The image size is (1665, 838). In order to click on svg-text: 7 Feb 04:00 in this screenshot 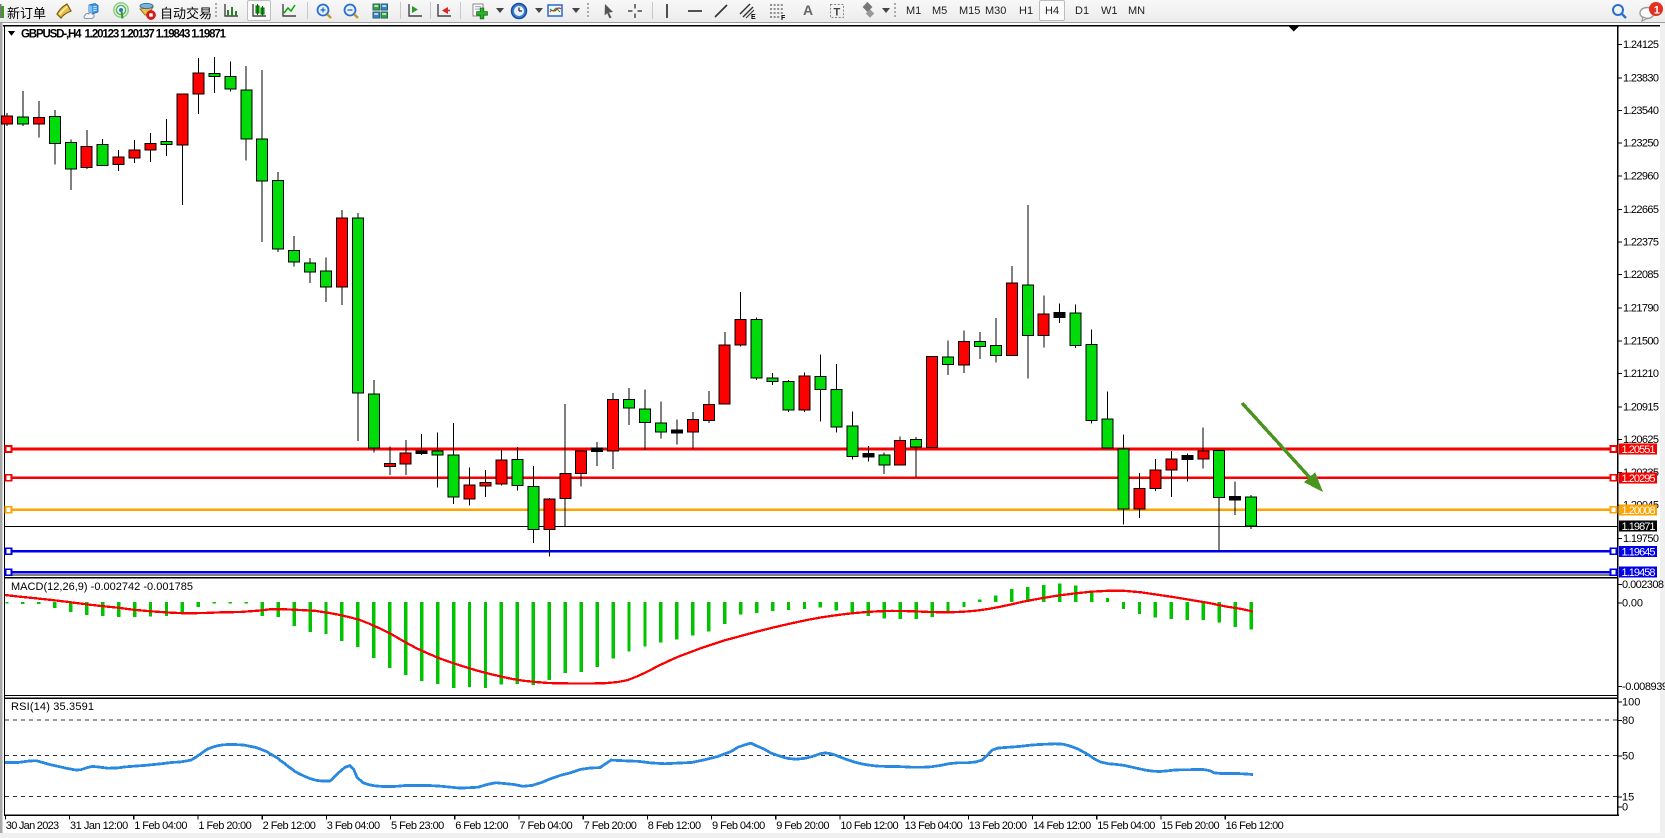, I will do `click(545, 826)`.